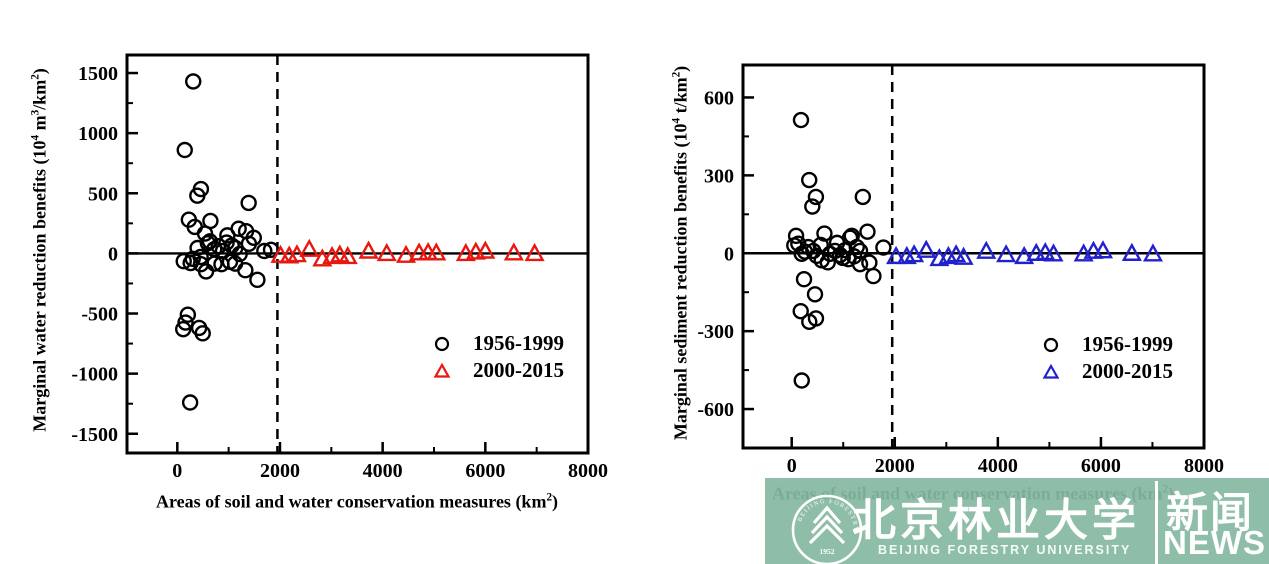  I want to click on y-tick-label: 0, so click(113, 254).